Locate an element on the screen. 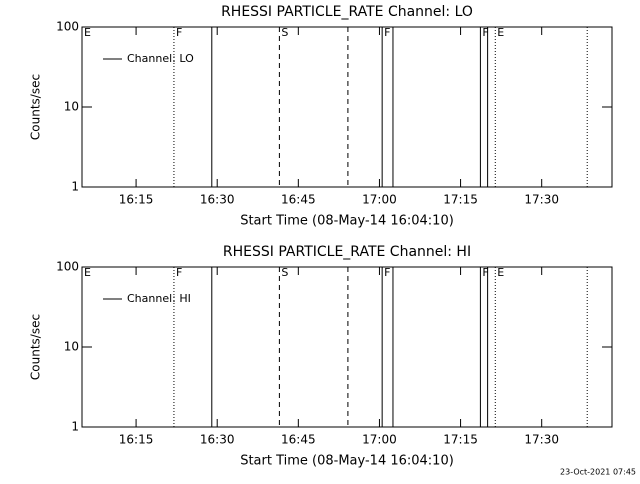 The image size is (640, 484). chart-title: RHESSI PARTICLE_RATE Channel: LO is located at coordinates (347, 12).